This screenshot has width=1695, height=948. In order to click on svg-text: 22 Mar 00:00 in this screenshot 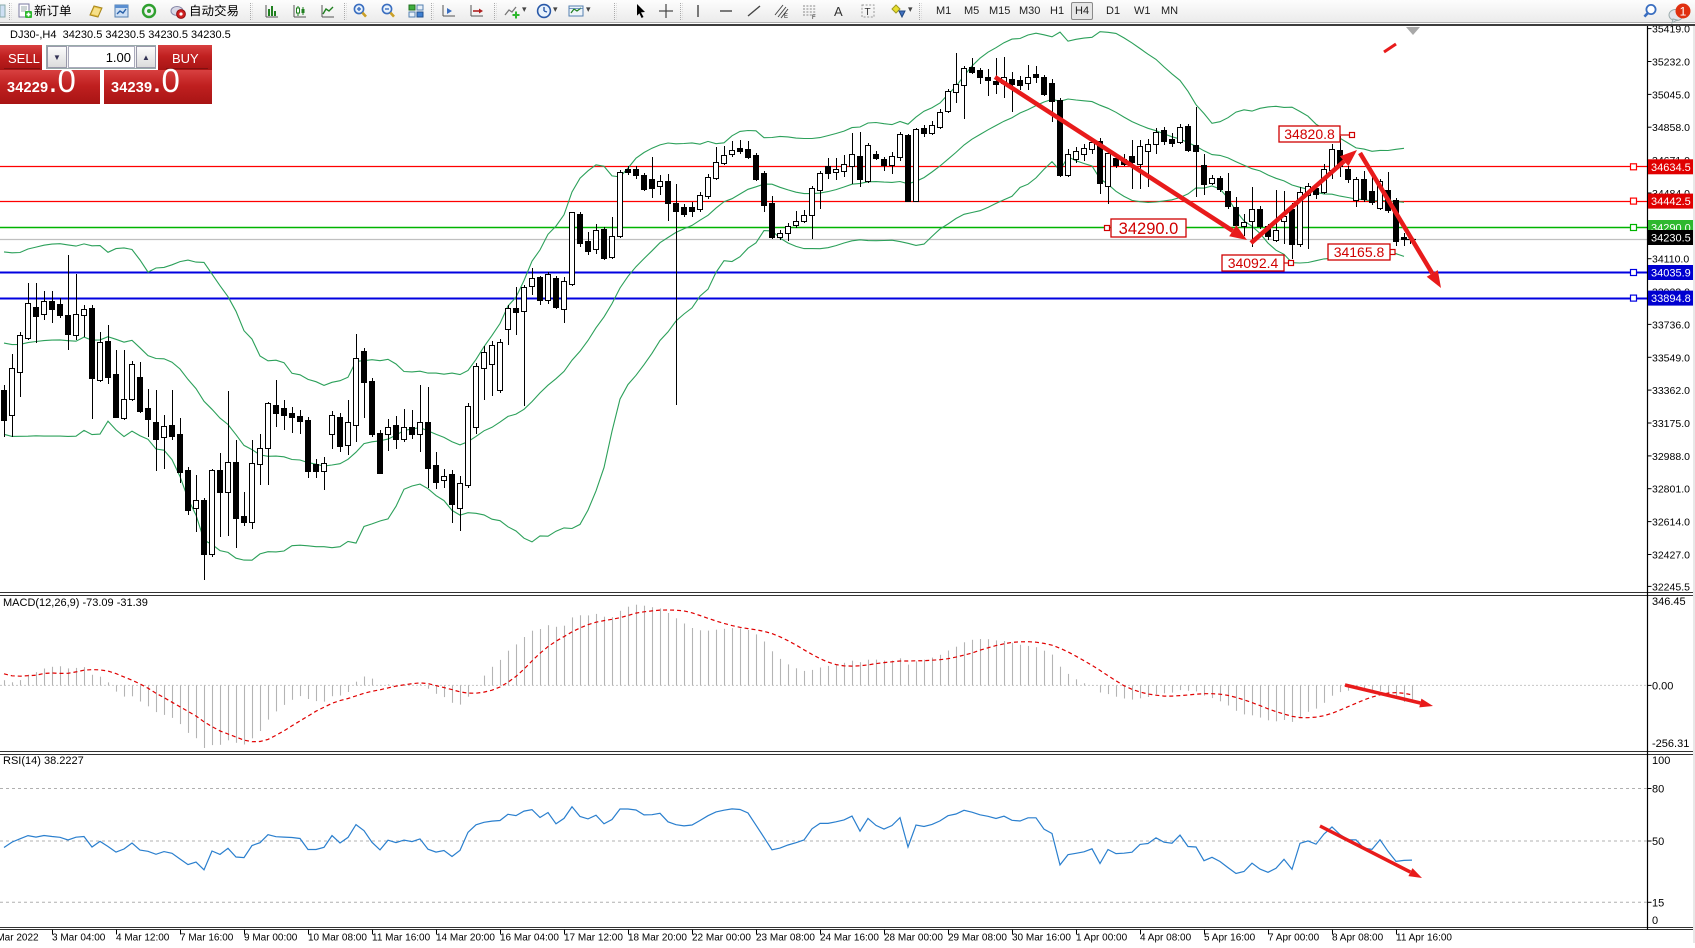, I will do `click(721, 938)`.